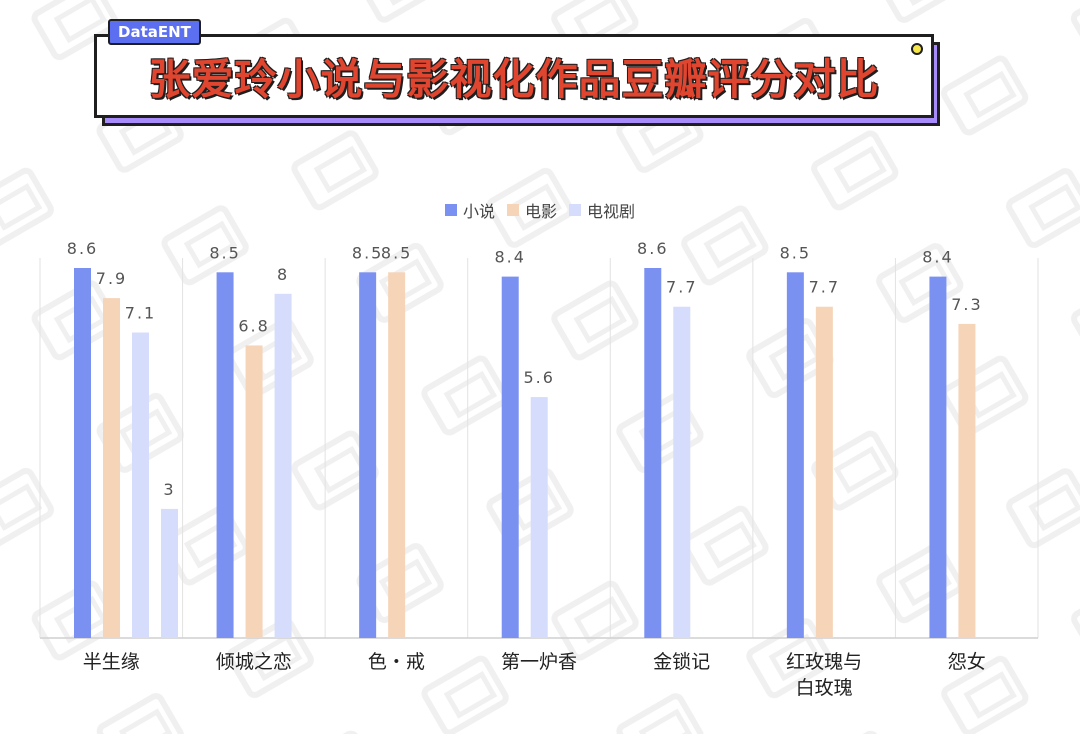 The image size is (1080, 734). I want to click on legend-label-film: 电影, so click(540, 211).